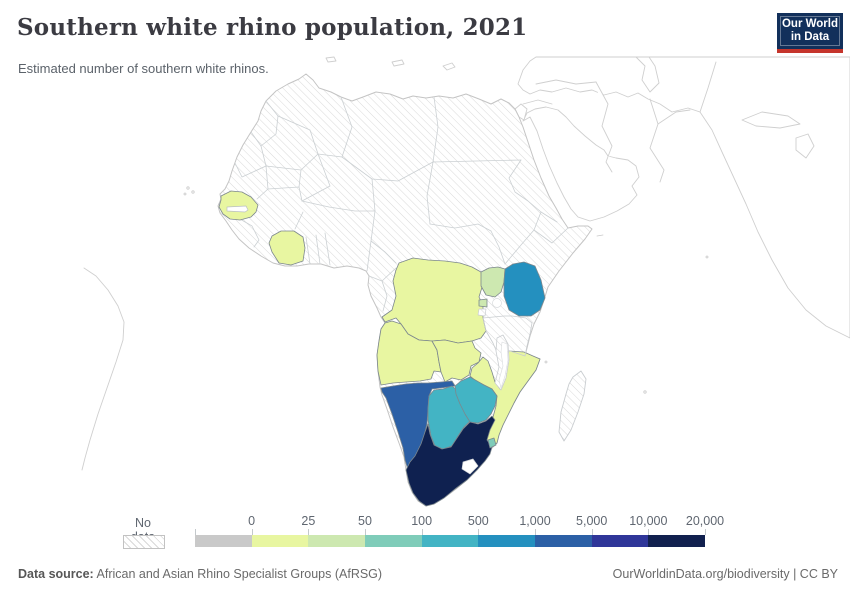 This screenshot has height=600, width=850. I want to click on license-link: OurWorldinData.org/biodiversity | CC BY, so click(725, 574).